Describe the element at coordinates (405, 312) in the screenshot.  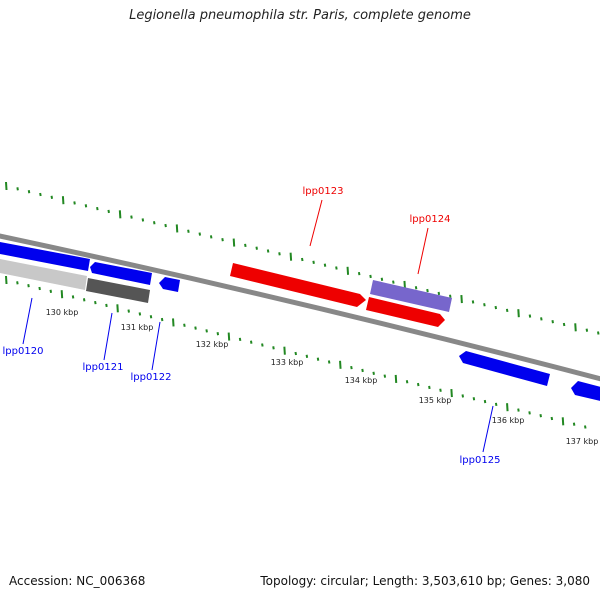
I see `gene-arrow-lpp0123-lower` at that location.